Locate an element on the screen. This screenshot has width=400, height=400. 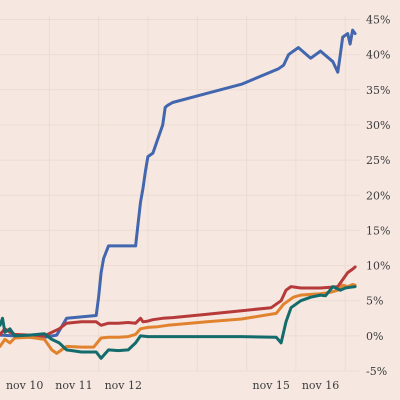
y-tick-label: 20% is located at coordinates (378, 195).